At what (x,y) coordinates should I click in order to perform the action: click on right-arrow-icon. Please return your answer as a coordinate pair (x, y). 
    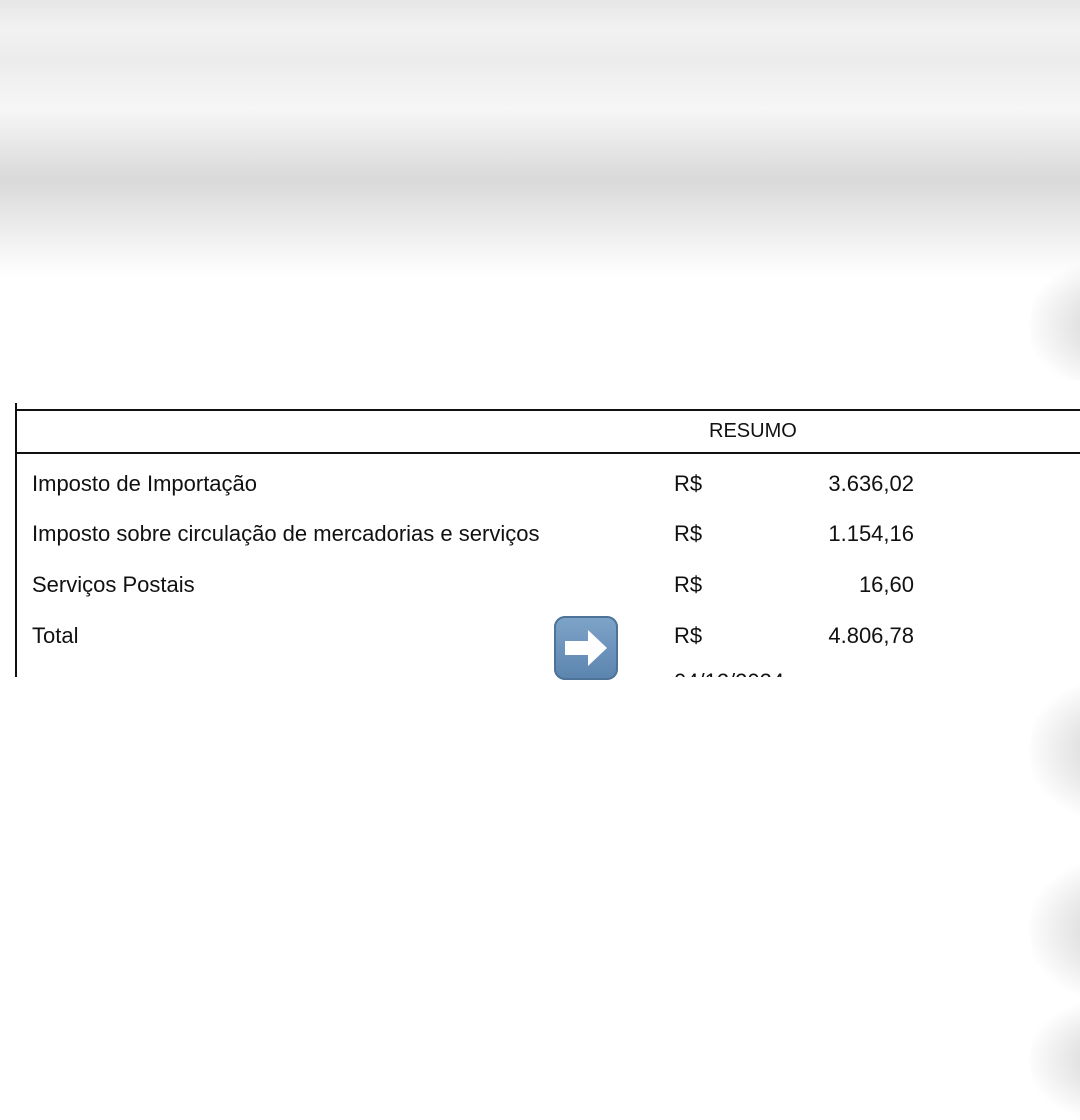
    Looking at the image, I should click on (586, 648).